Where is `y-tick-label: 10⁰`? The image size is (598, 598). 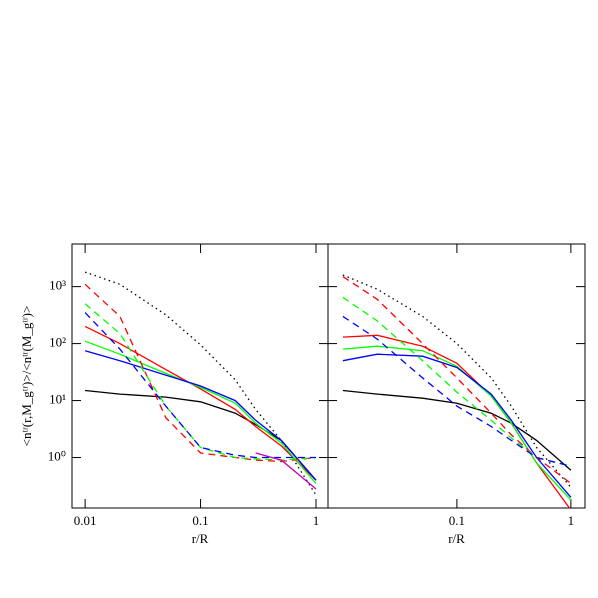
y-tick-label: 10⁰ is located at coordinates (57, 456).